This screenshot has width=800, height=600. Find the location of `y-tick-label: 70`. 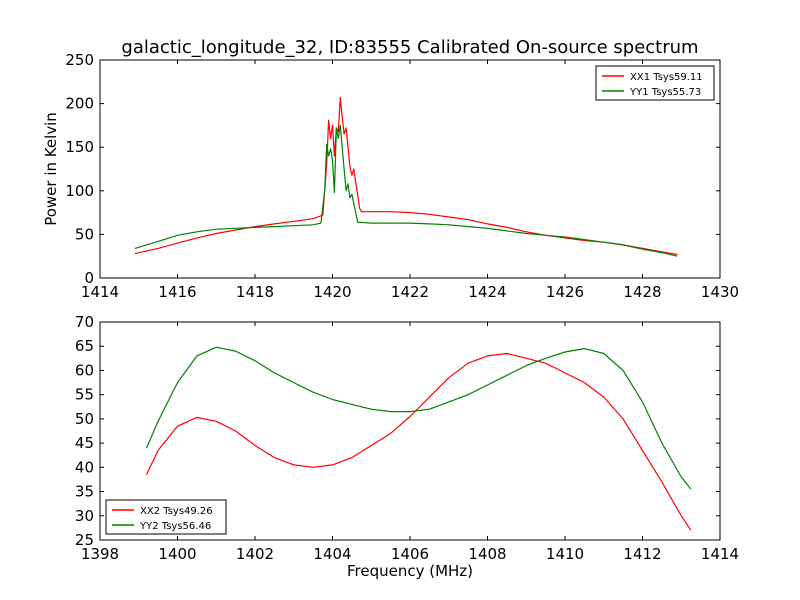

y-tick-label: 70 is located at coordinates (84, 322).